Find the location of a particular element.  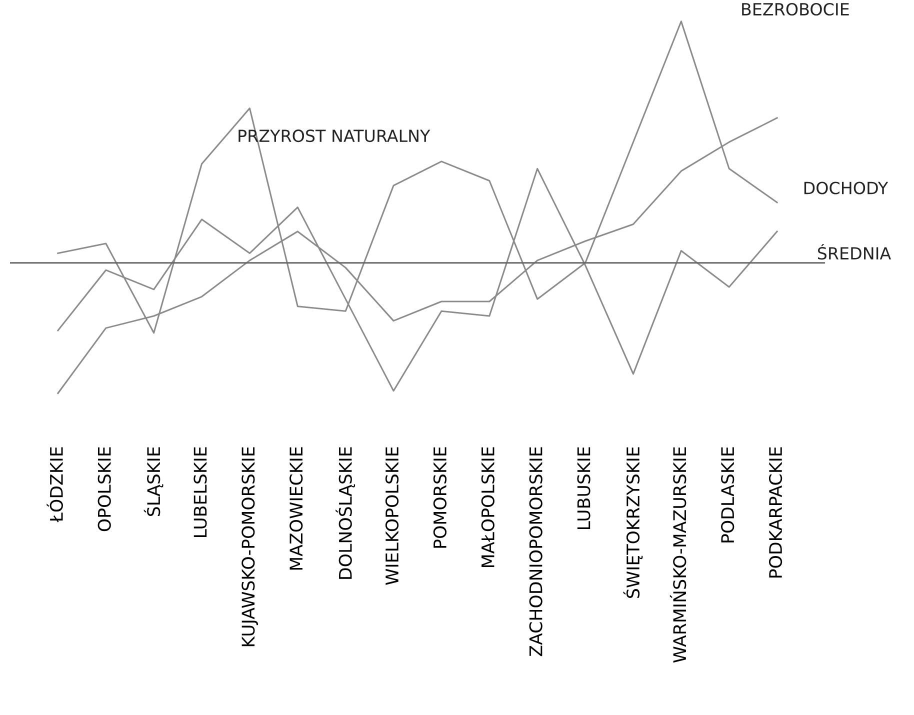

x-tick-label: WIELKOPOLSKIE is located at coordinates (392, 516).